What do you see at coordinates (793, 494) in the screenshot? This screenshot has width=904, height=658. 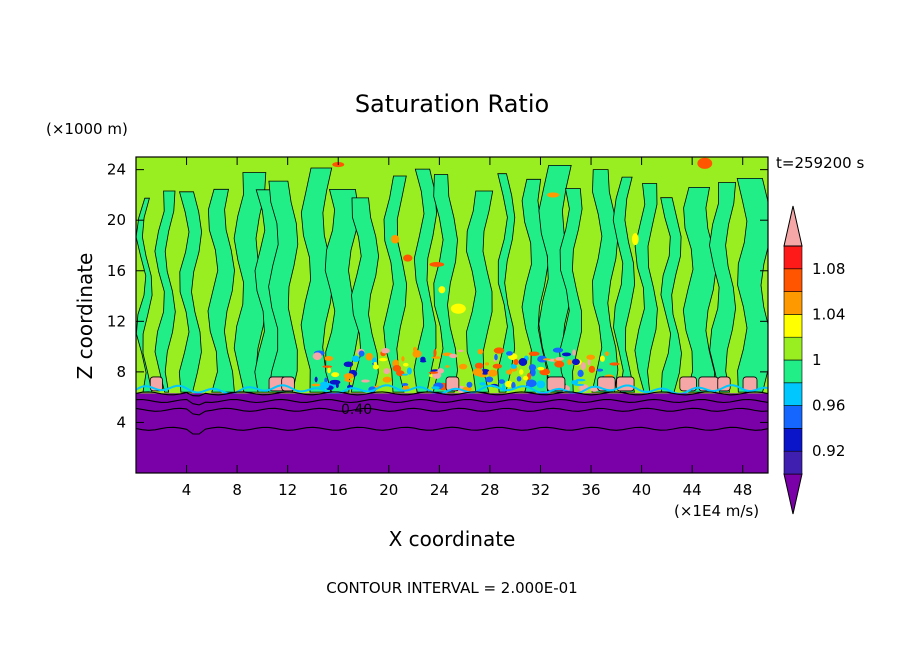 I see `colorbar-extend-low` at bounding box center [793, 494].